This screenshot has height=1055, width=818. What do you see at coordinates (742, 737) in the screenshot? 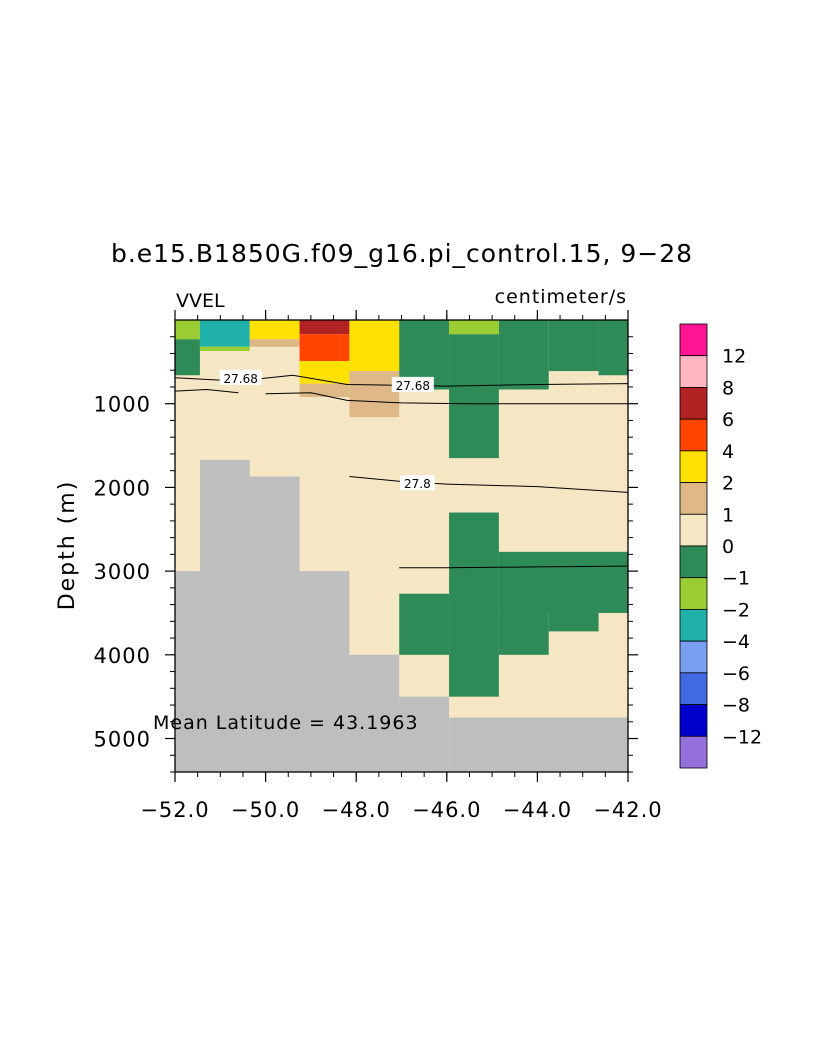
I see `colorbar-label-12: −12` at bounding box center [742, 737].